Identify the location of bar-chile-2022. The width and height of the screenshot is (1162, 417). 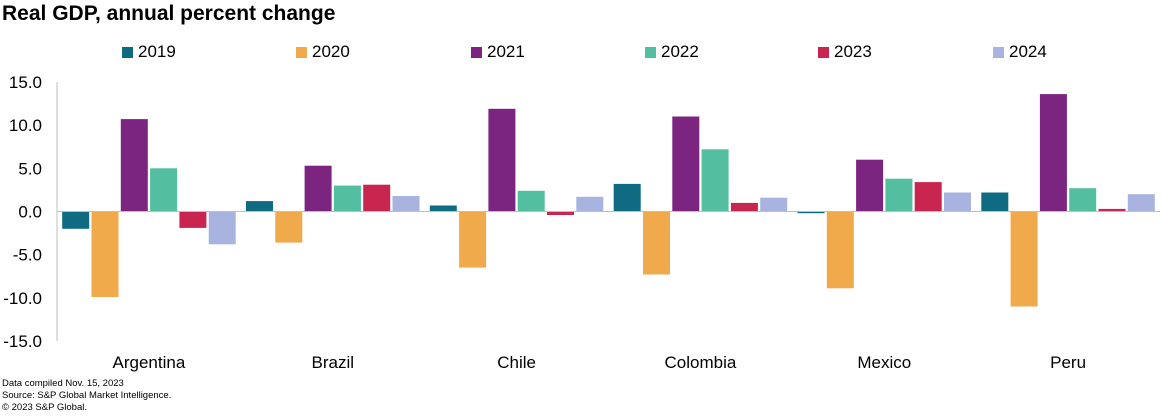
(531, 201).